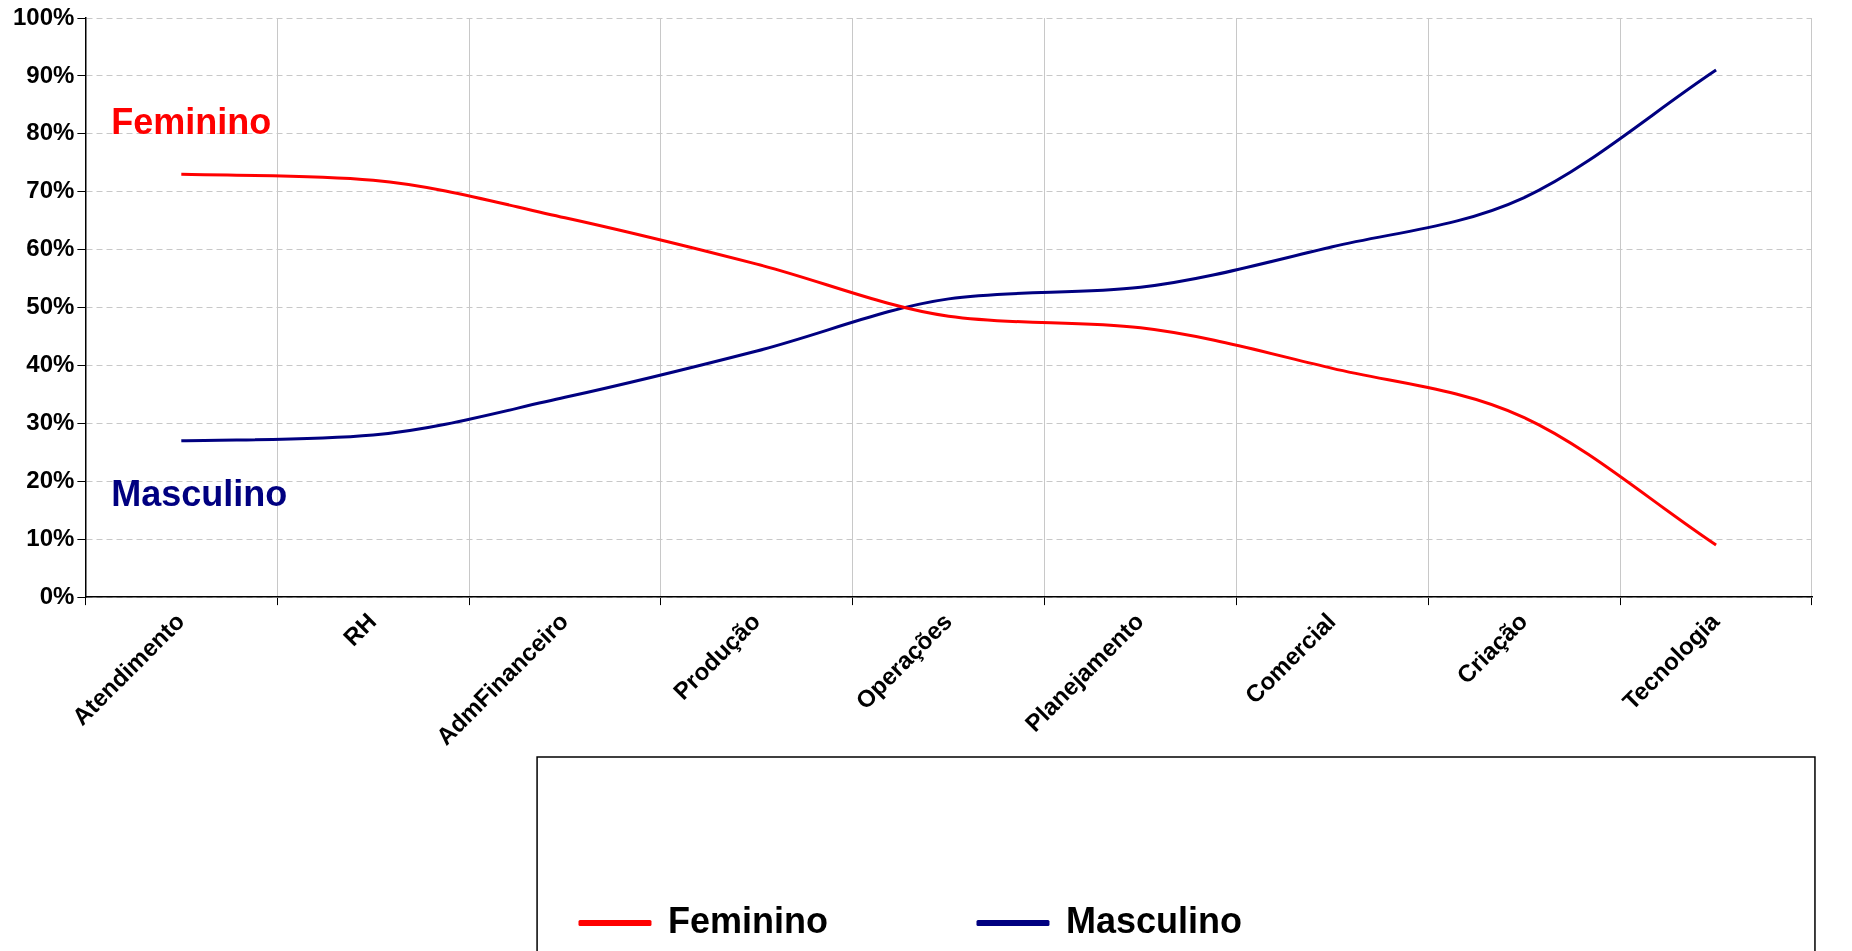 The height and width of the screenshot is (951, 1852). What do you see at coordinates (50, 364) in the screenshot?
I see `y-tick-label: 40%` at bounding box center [50, 364].